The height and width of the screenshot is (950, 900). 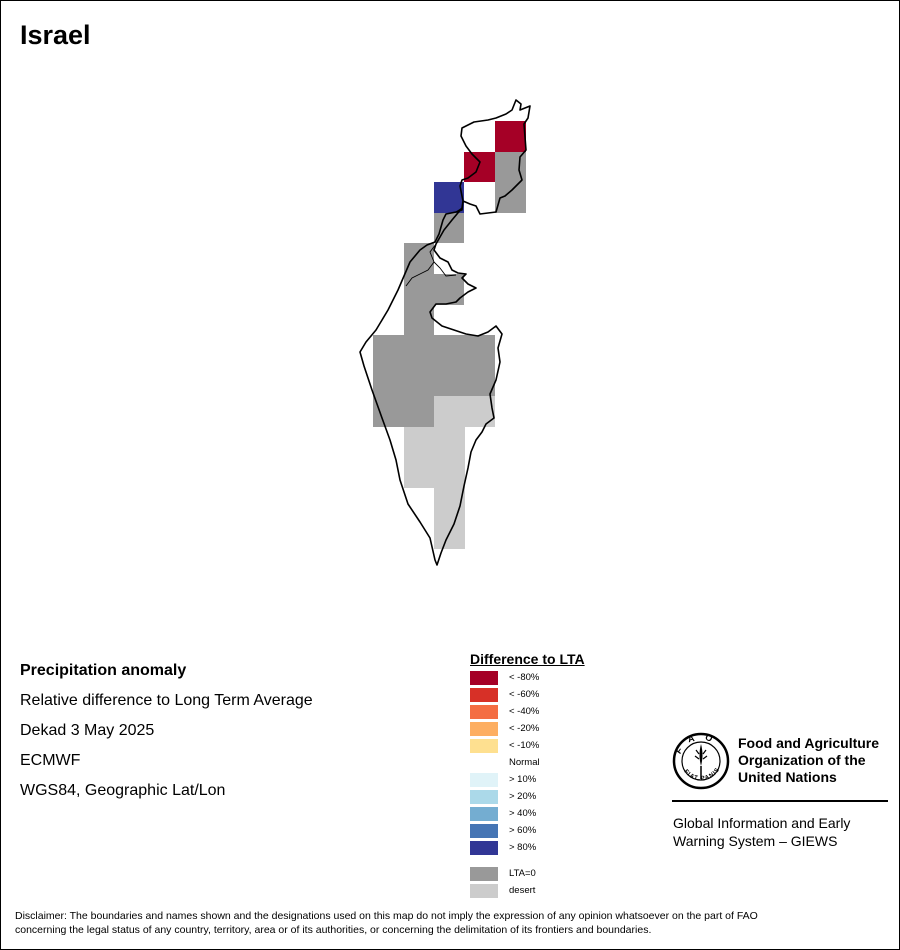 What do you see at coordinates (523, 847) in the screenshot?
I see `legend-label: > 80%` at bounding box center [523, 847].